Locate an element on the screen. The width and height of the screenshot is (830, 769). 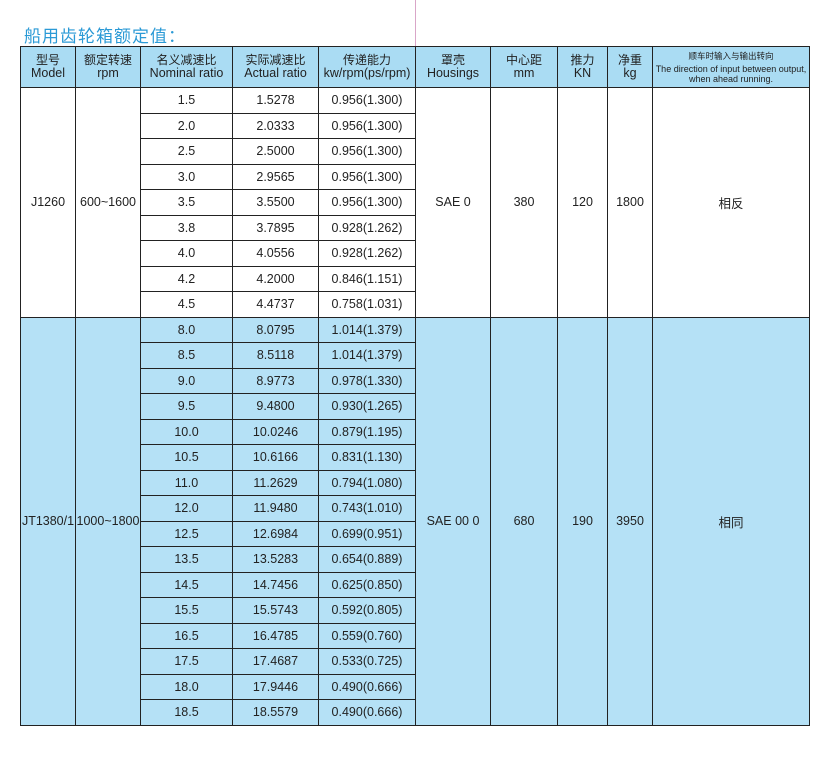
capacity-cell: 0.978(1.330) is located at coordinates (367, 380).